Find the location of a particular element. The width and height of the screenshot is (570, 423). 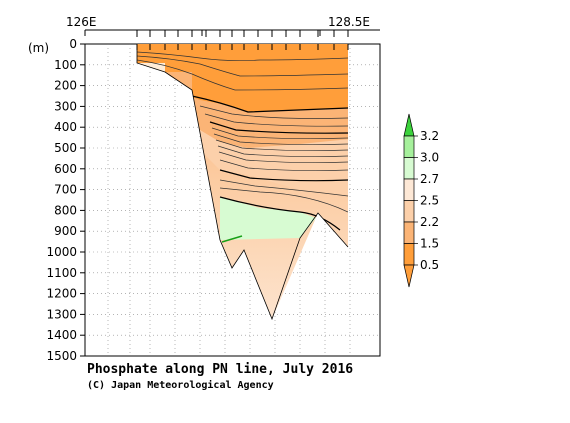

y-tick-label: 300 is located at coordinates (65, 106).